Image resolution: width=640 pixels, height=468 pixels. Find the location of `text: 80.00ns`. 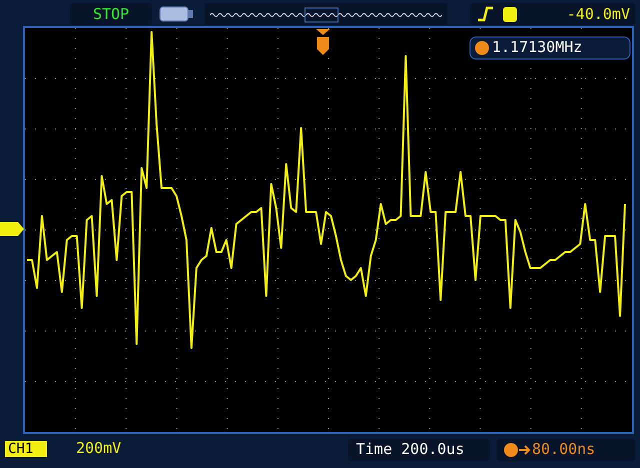

text: 80.00ns is located at coordinates (564, 449).